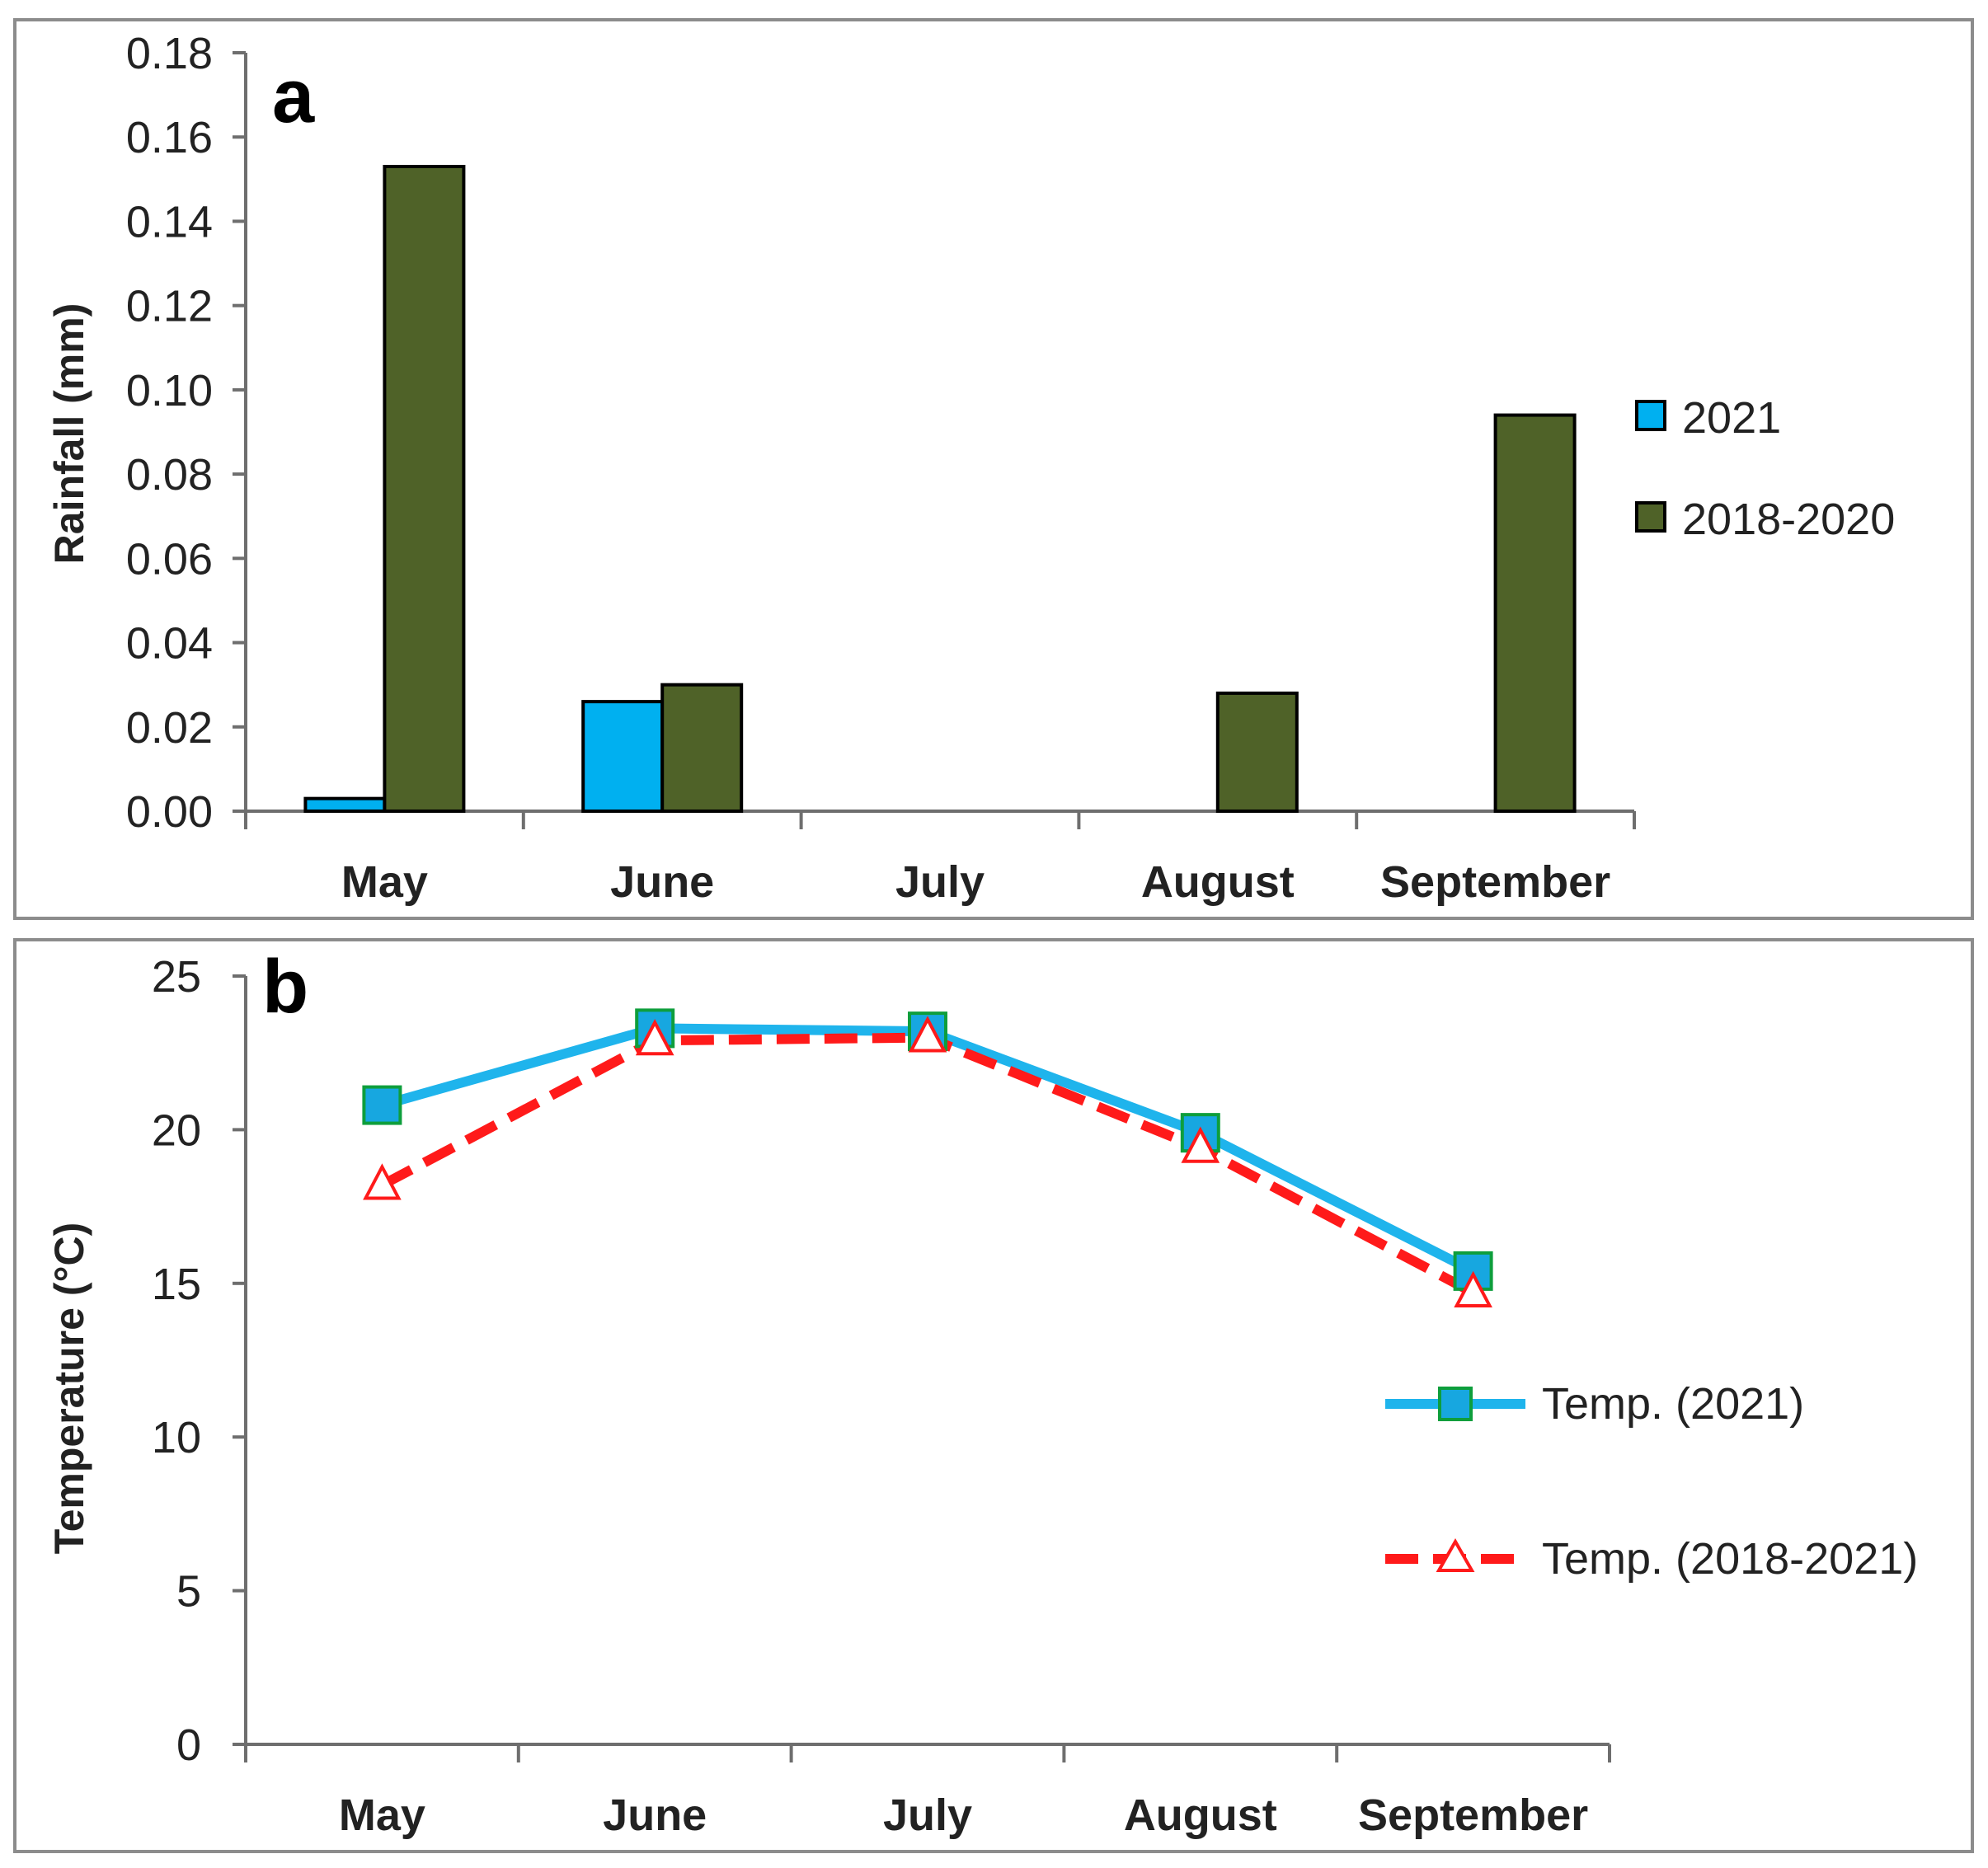  I want to click on bar-2018-2020-august, so click(1257, 752).